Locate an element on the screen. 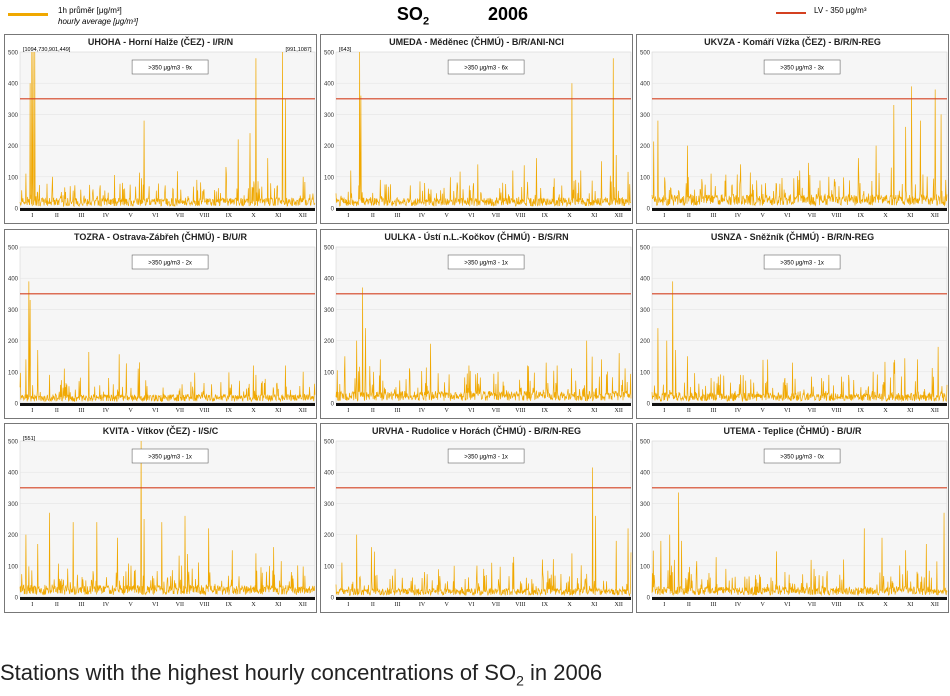 This screenshot has height=696, width=950. exceedance-label: >350 μg/m3 - 3x is located at coordinates (802, 69).